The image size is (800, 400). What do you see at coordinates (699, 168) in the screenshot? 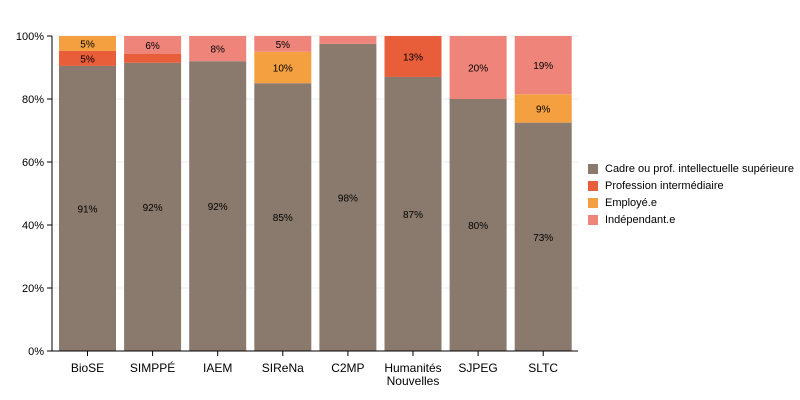
I see `legend-label: Cadre ou prof. intellectuelle supérieure` at bounding box center [699, 168].